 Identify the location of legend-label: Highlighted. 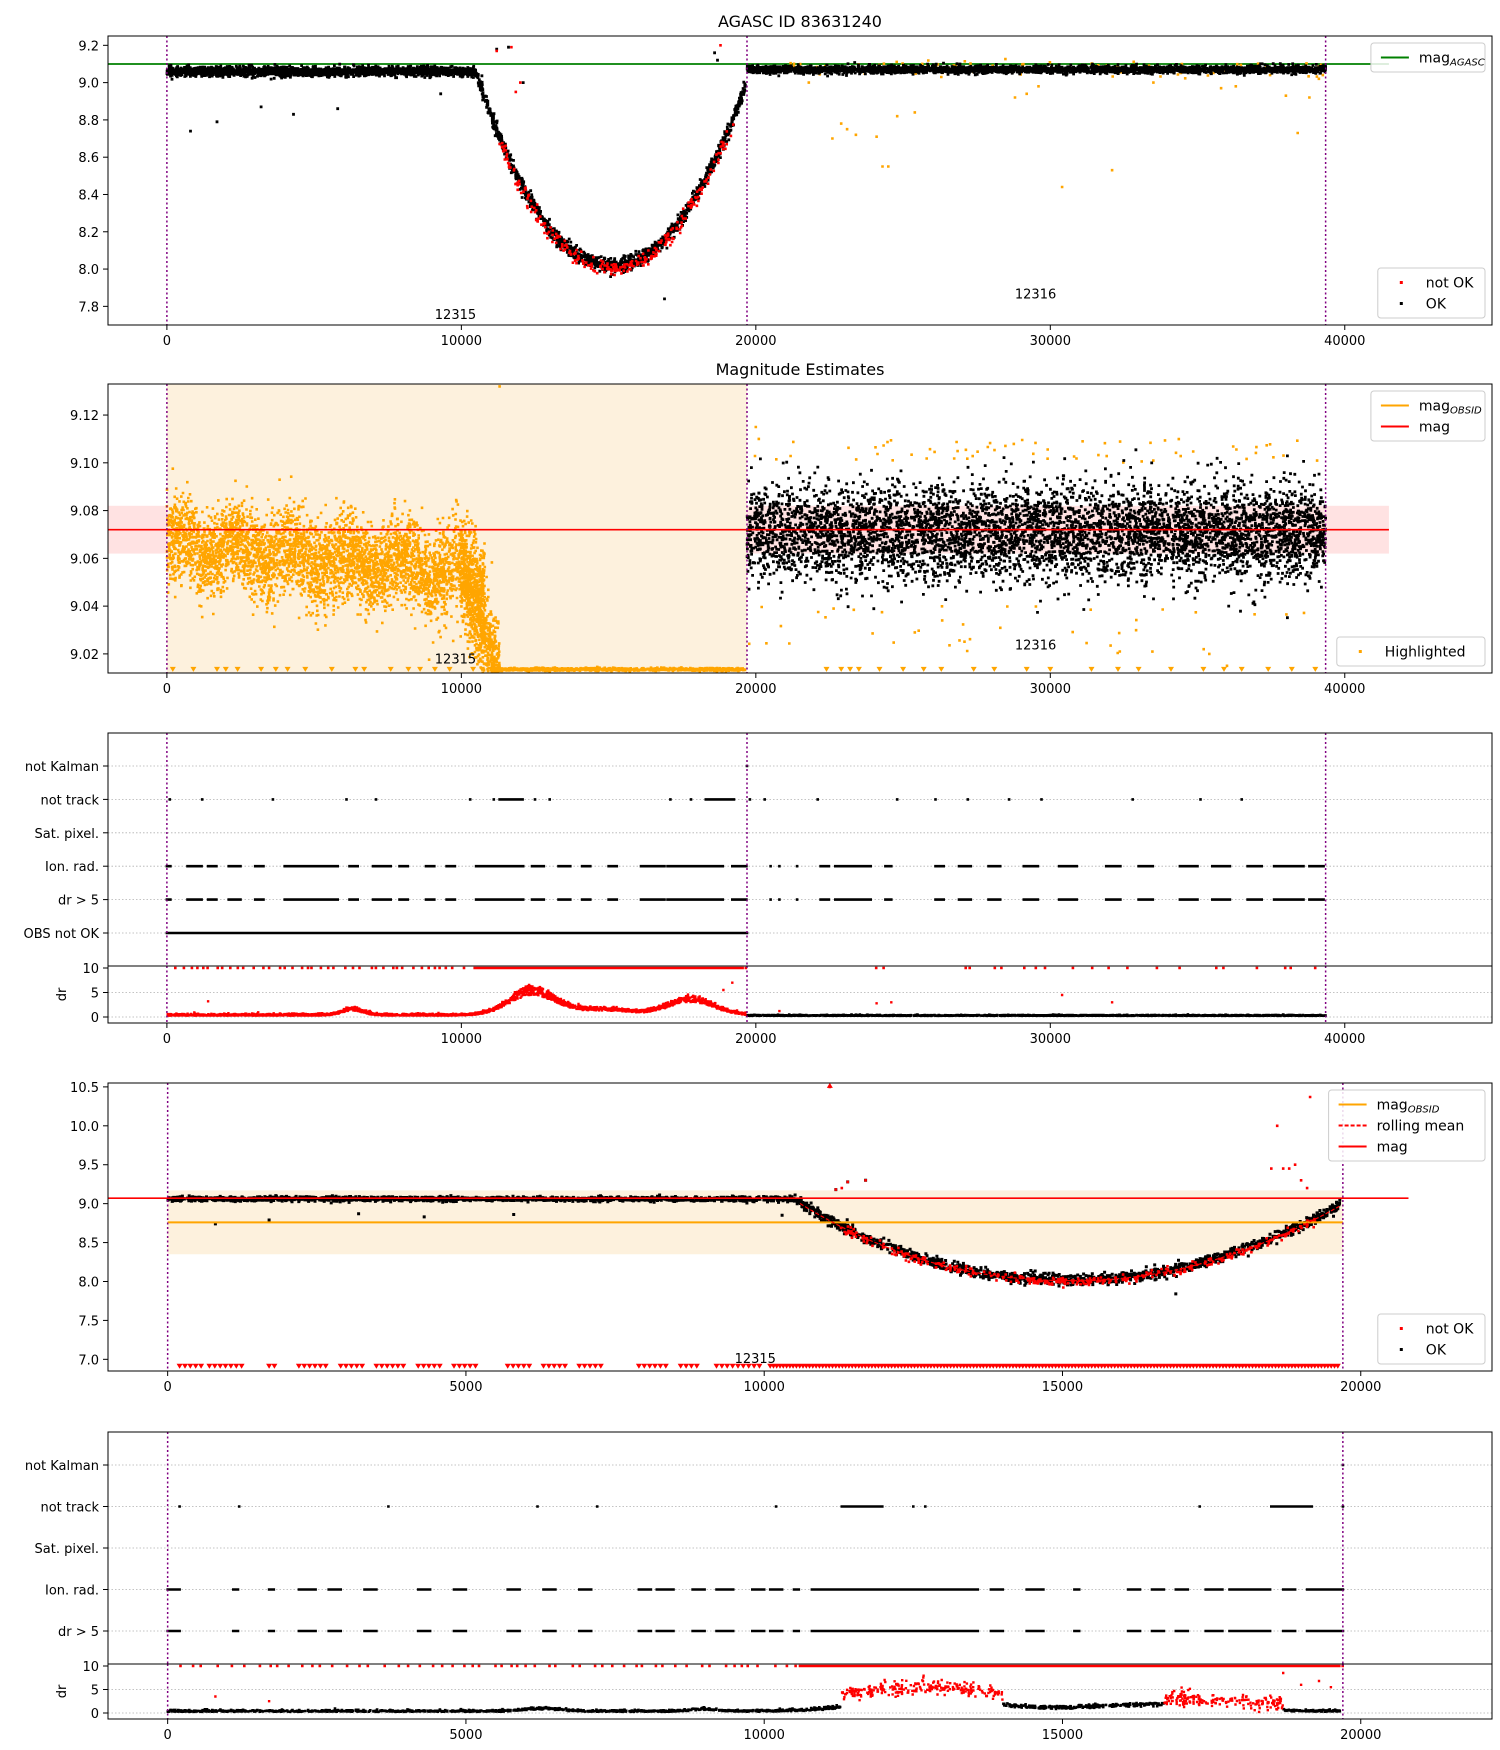
(1425, 653).